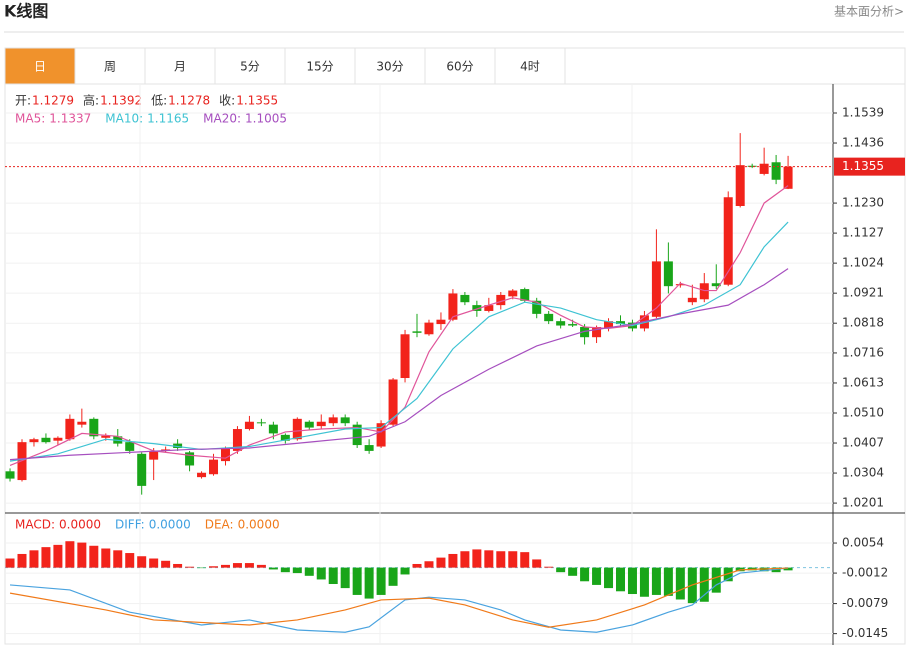 Image resolution: width=908 pixels, height=649 pixels. I want to click on y-tick-label: -0.0079, so click(865, 603).